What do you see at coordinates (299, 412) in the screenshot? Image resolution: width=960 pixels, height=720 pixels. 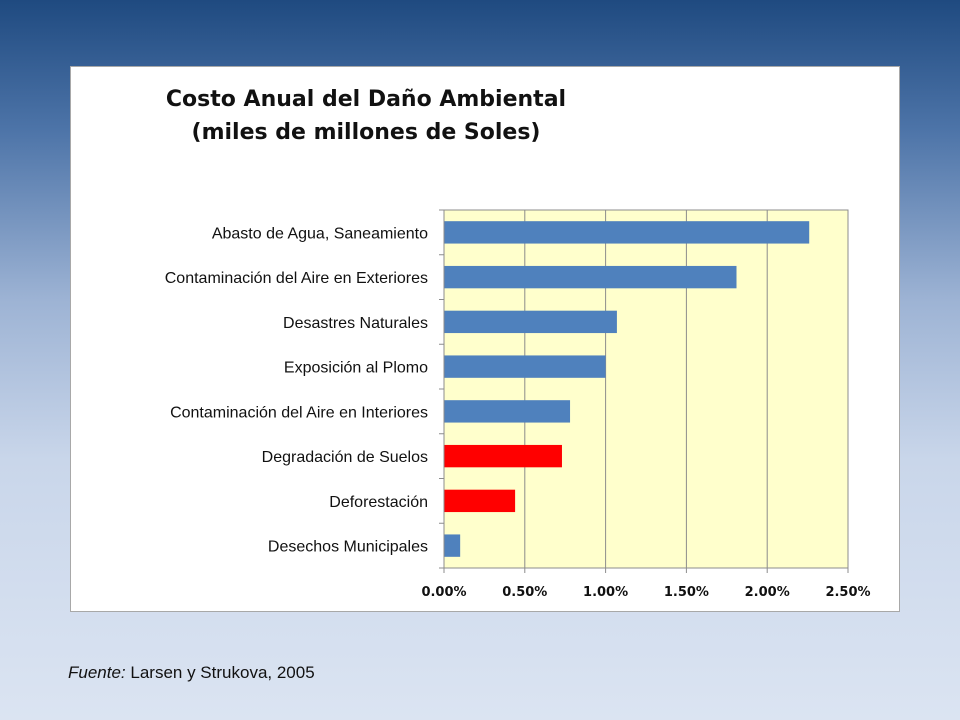 I see `category-label: Contaminación del Aire en Interiores` at bounding box center [299, 412].